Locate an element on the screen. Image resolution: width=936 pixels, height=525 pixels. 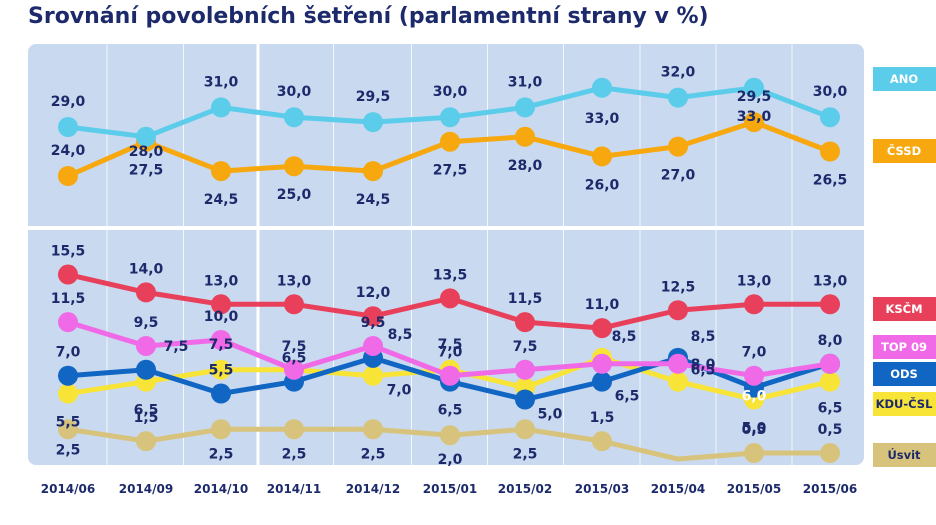
legend-item-ods: ODS is located at coordinates (904, 374).